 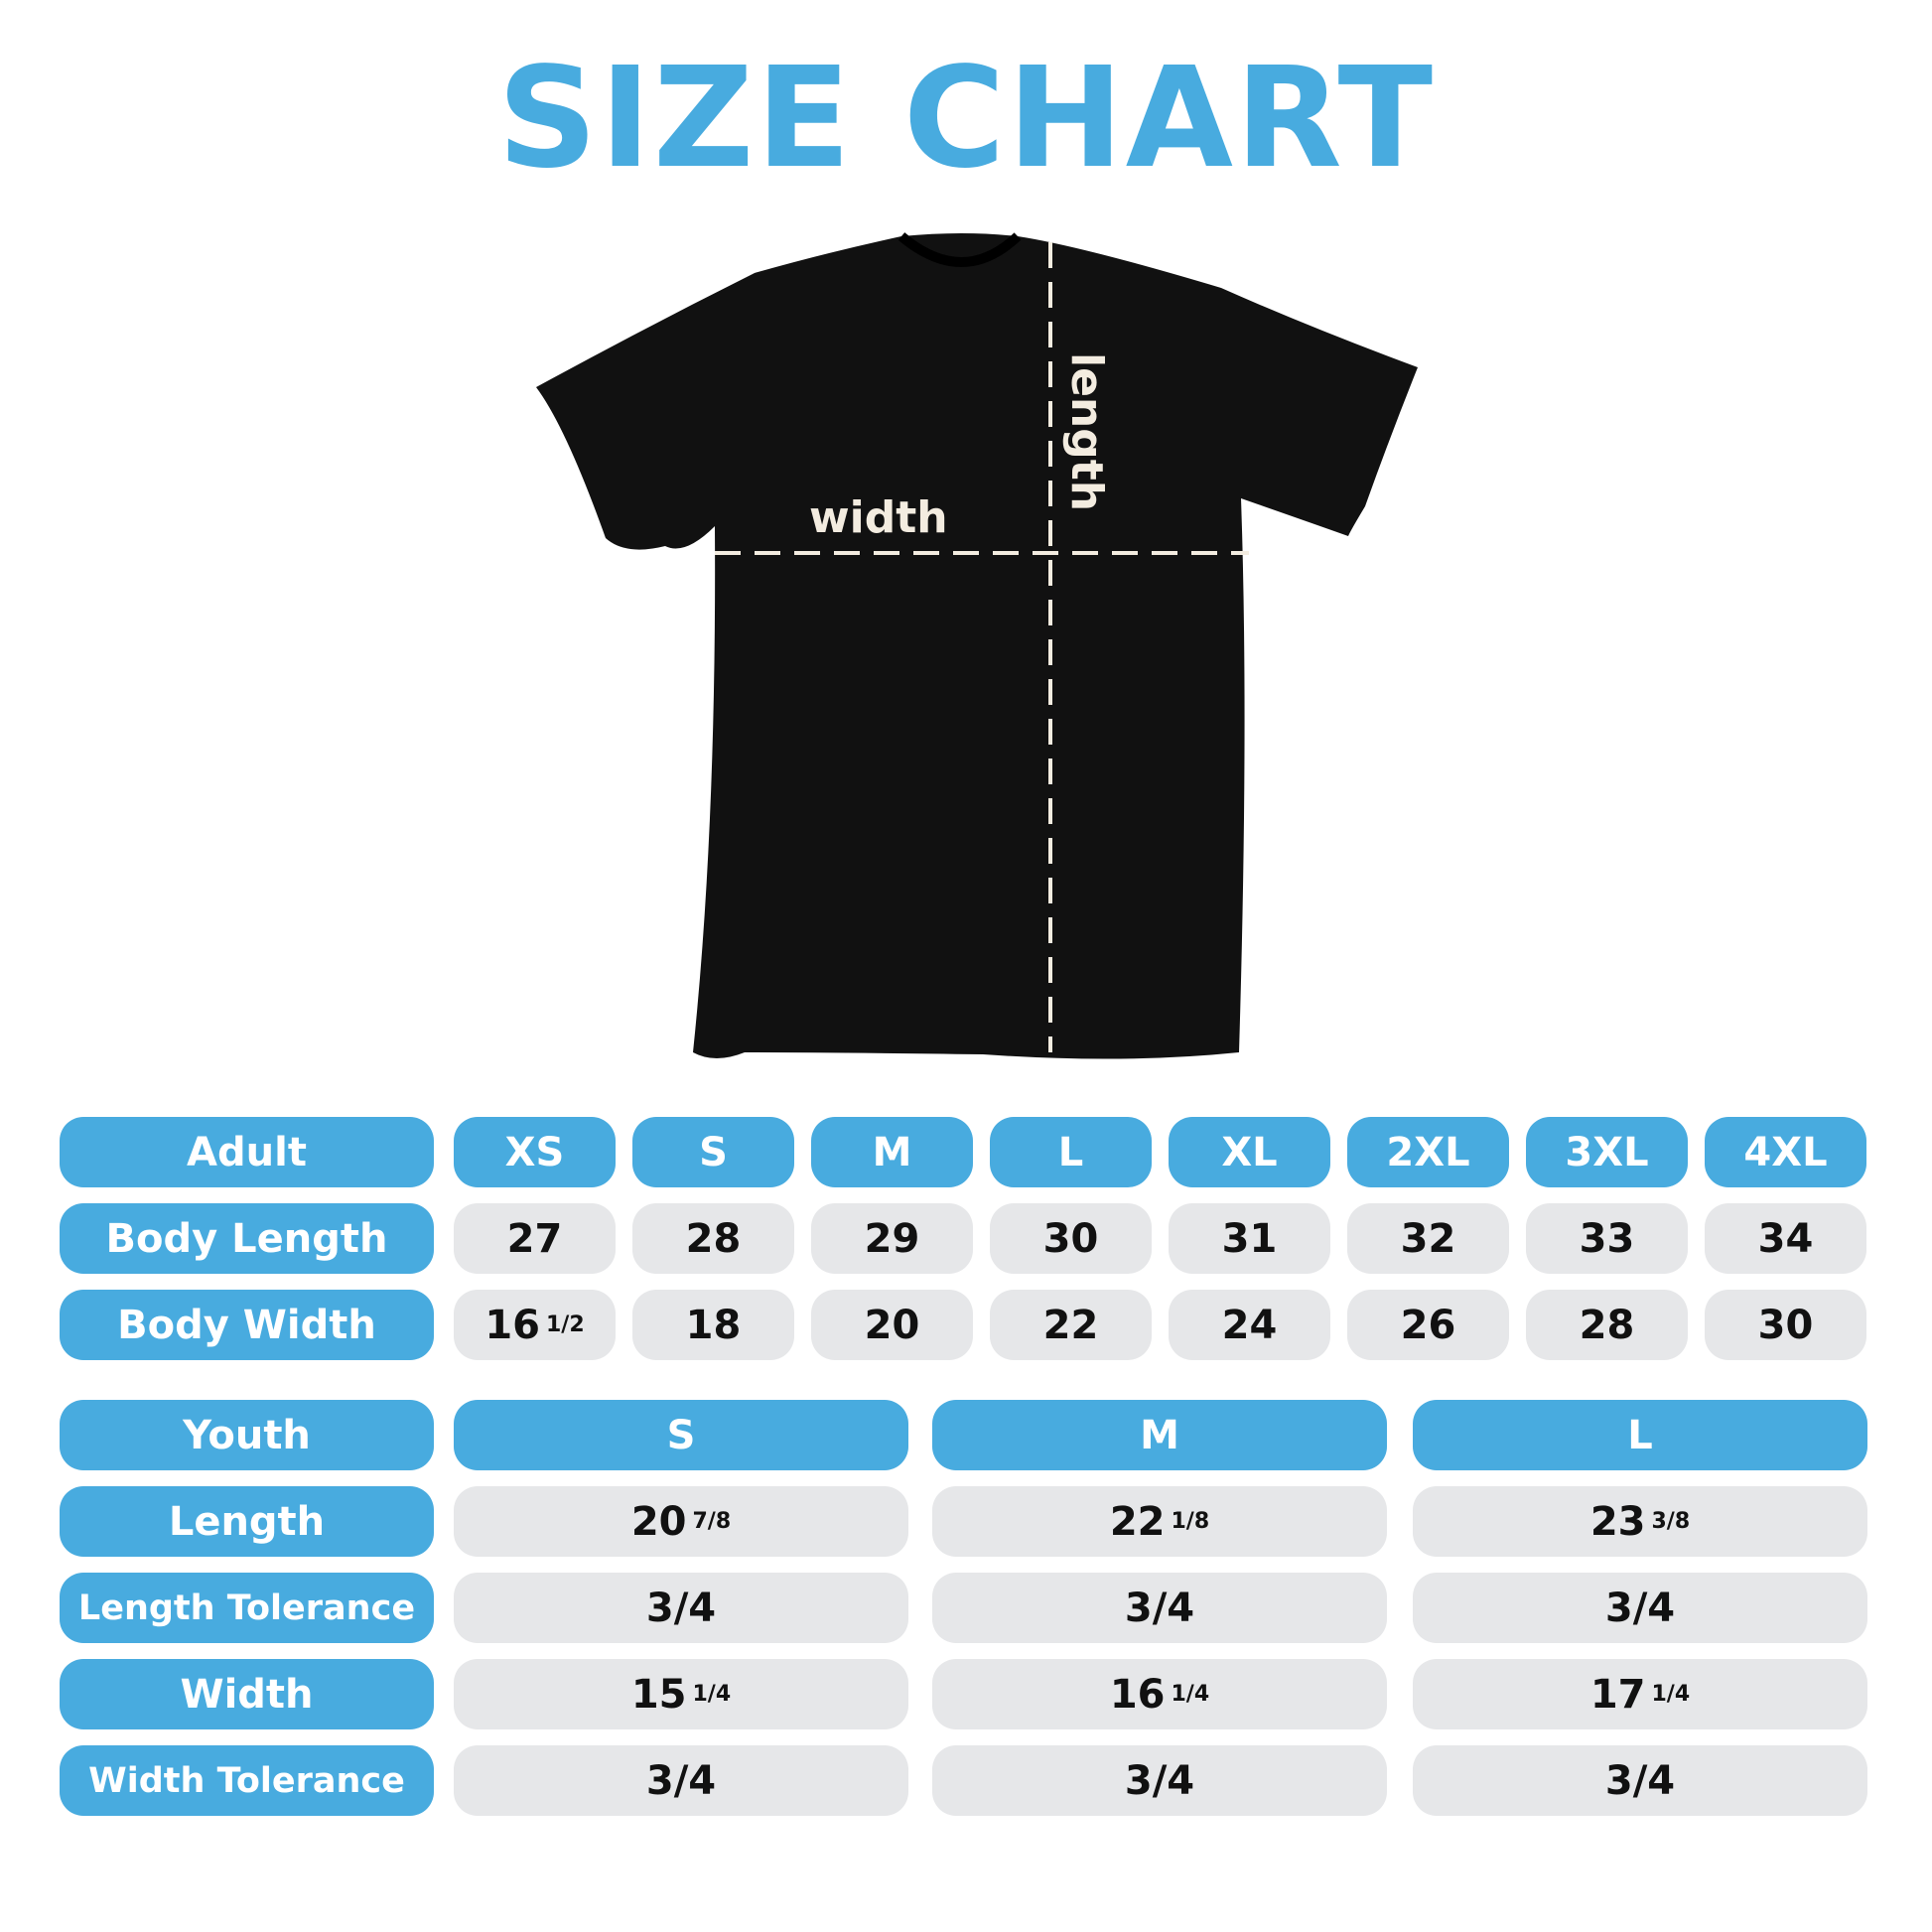 I want to click on table-cell: 18, so click(x=713, y=1325).